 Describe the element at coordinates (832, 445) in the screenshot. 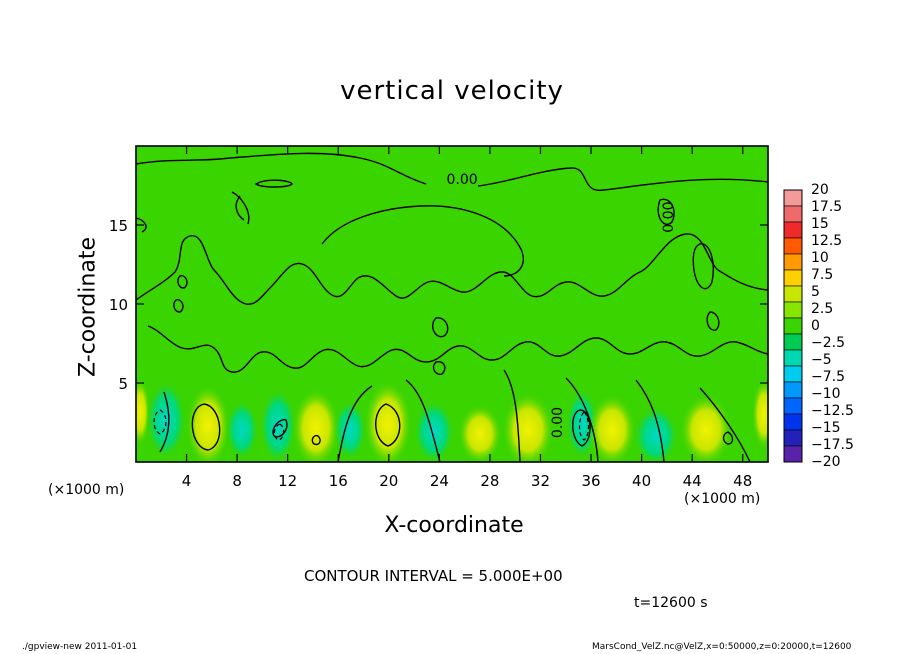

I see `colorbar-label: −17.5` at that location.